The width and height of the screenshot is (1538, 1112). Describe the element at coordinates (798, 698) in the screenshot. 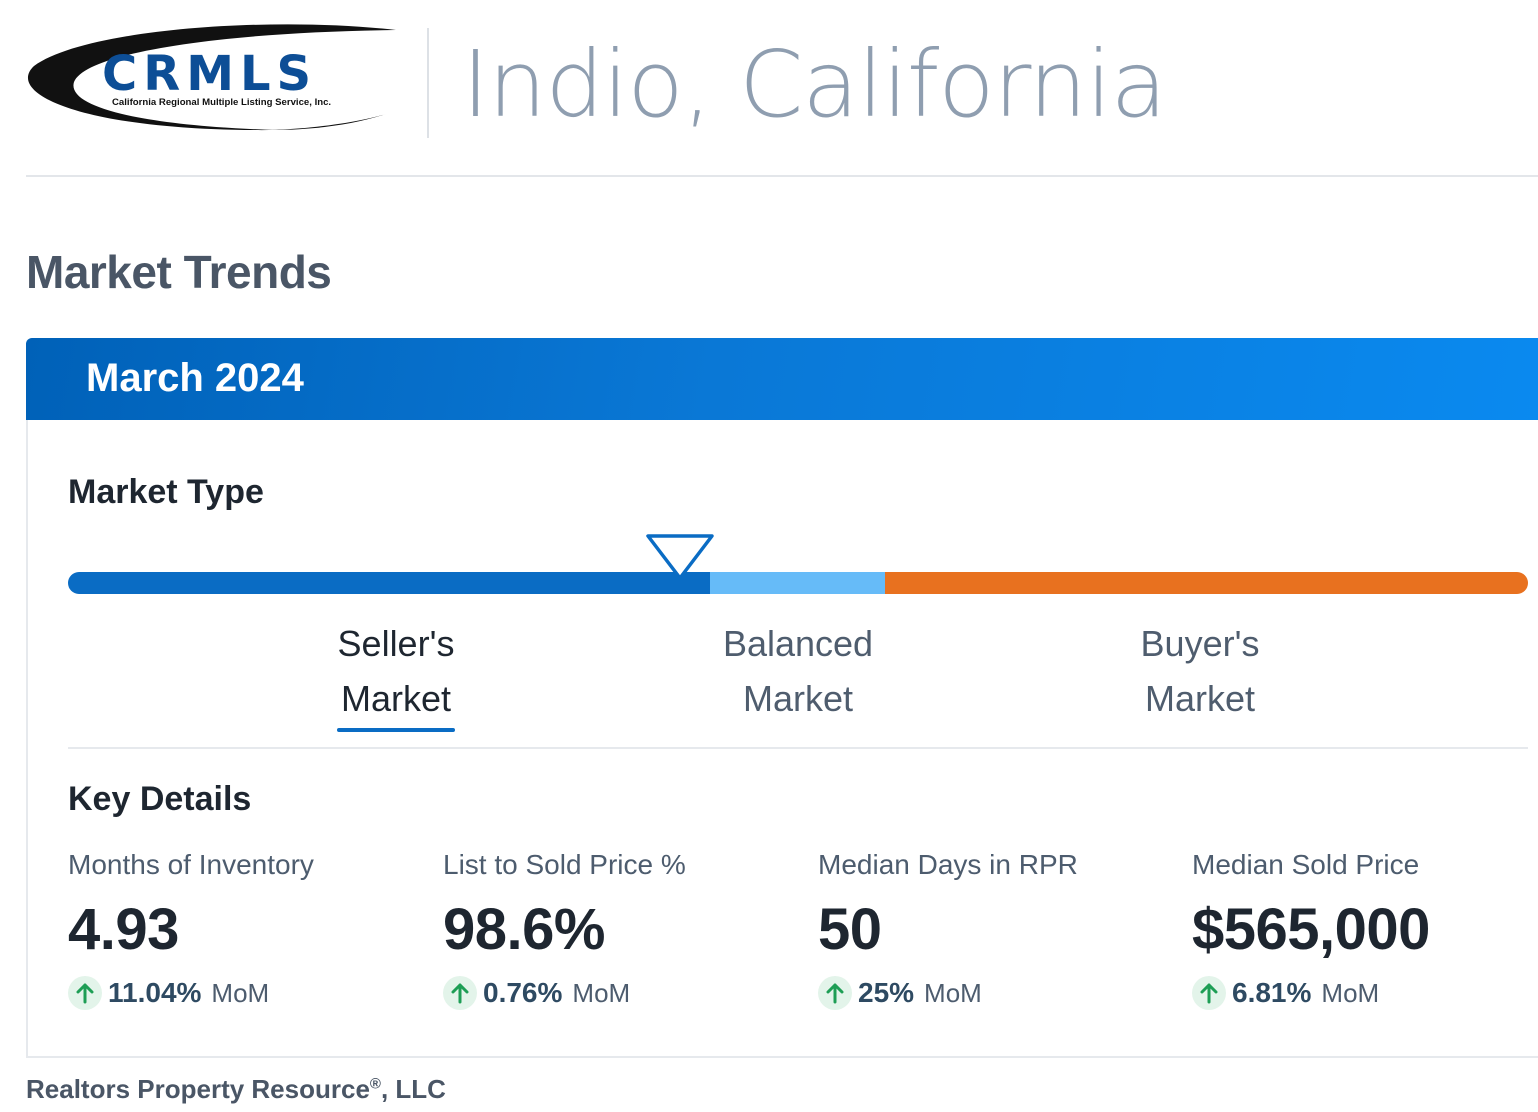

I see `balanced-market-line2: Market` at that location.